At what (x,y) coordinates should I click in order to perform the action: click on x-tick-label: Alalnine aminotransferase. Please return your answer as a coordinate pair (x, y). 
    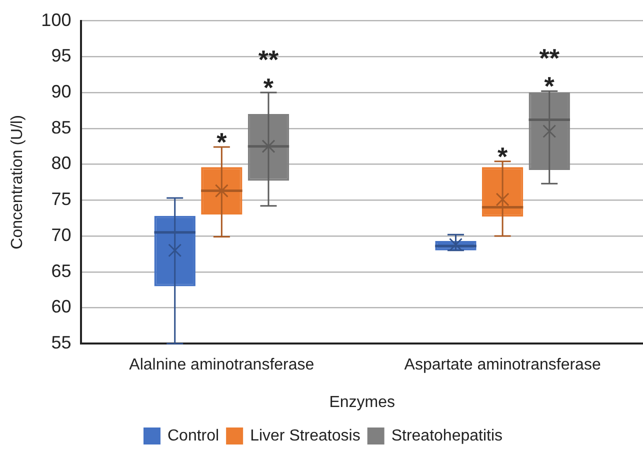
    Looking at the image, I should click on (221, 365).